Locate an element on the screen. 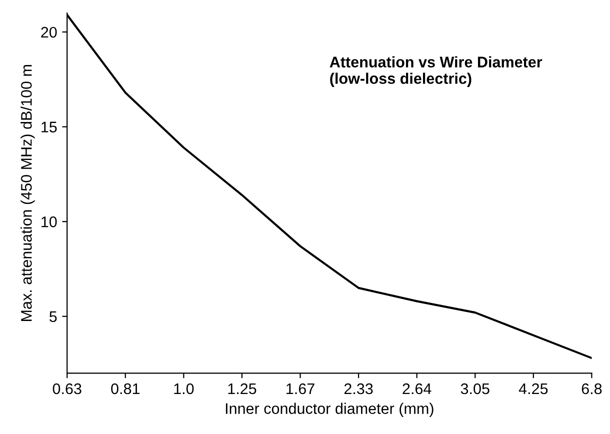 Image resolution: width=610 pixels, height=434 pixels. x-tick-label: 6.8 is located at coordinates (592, 388).